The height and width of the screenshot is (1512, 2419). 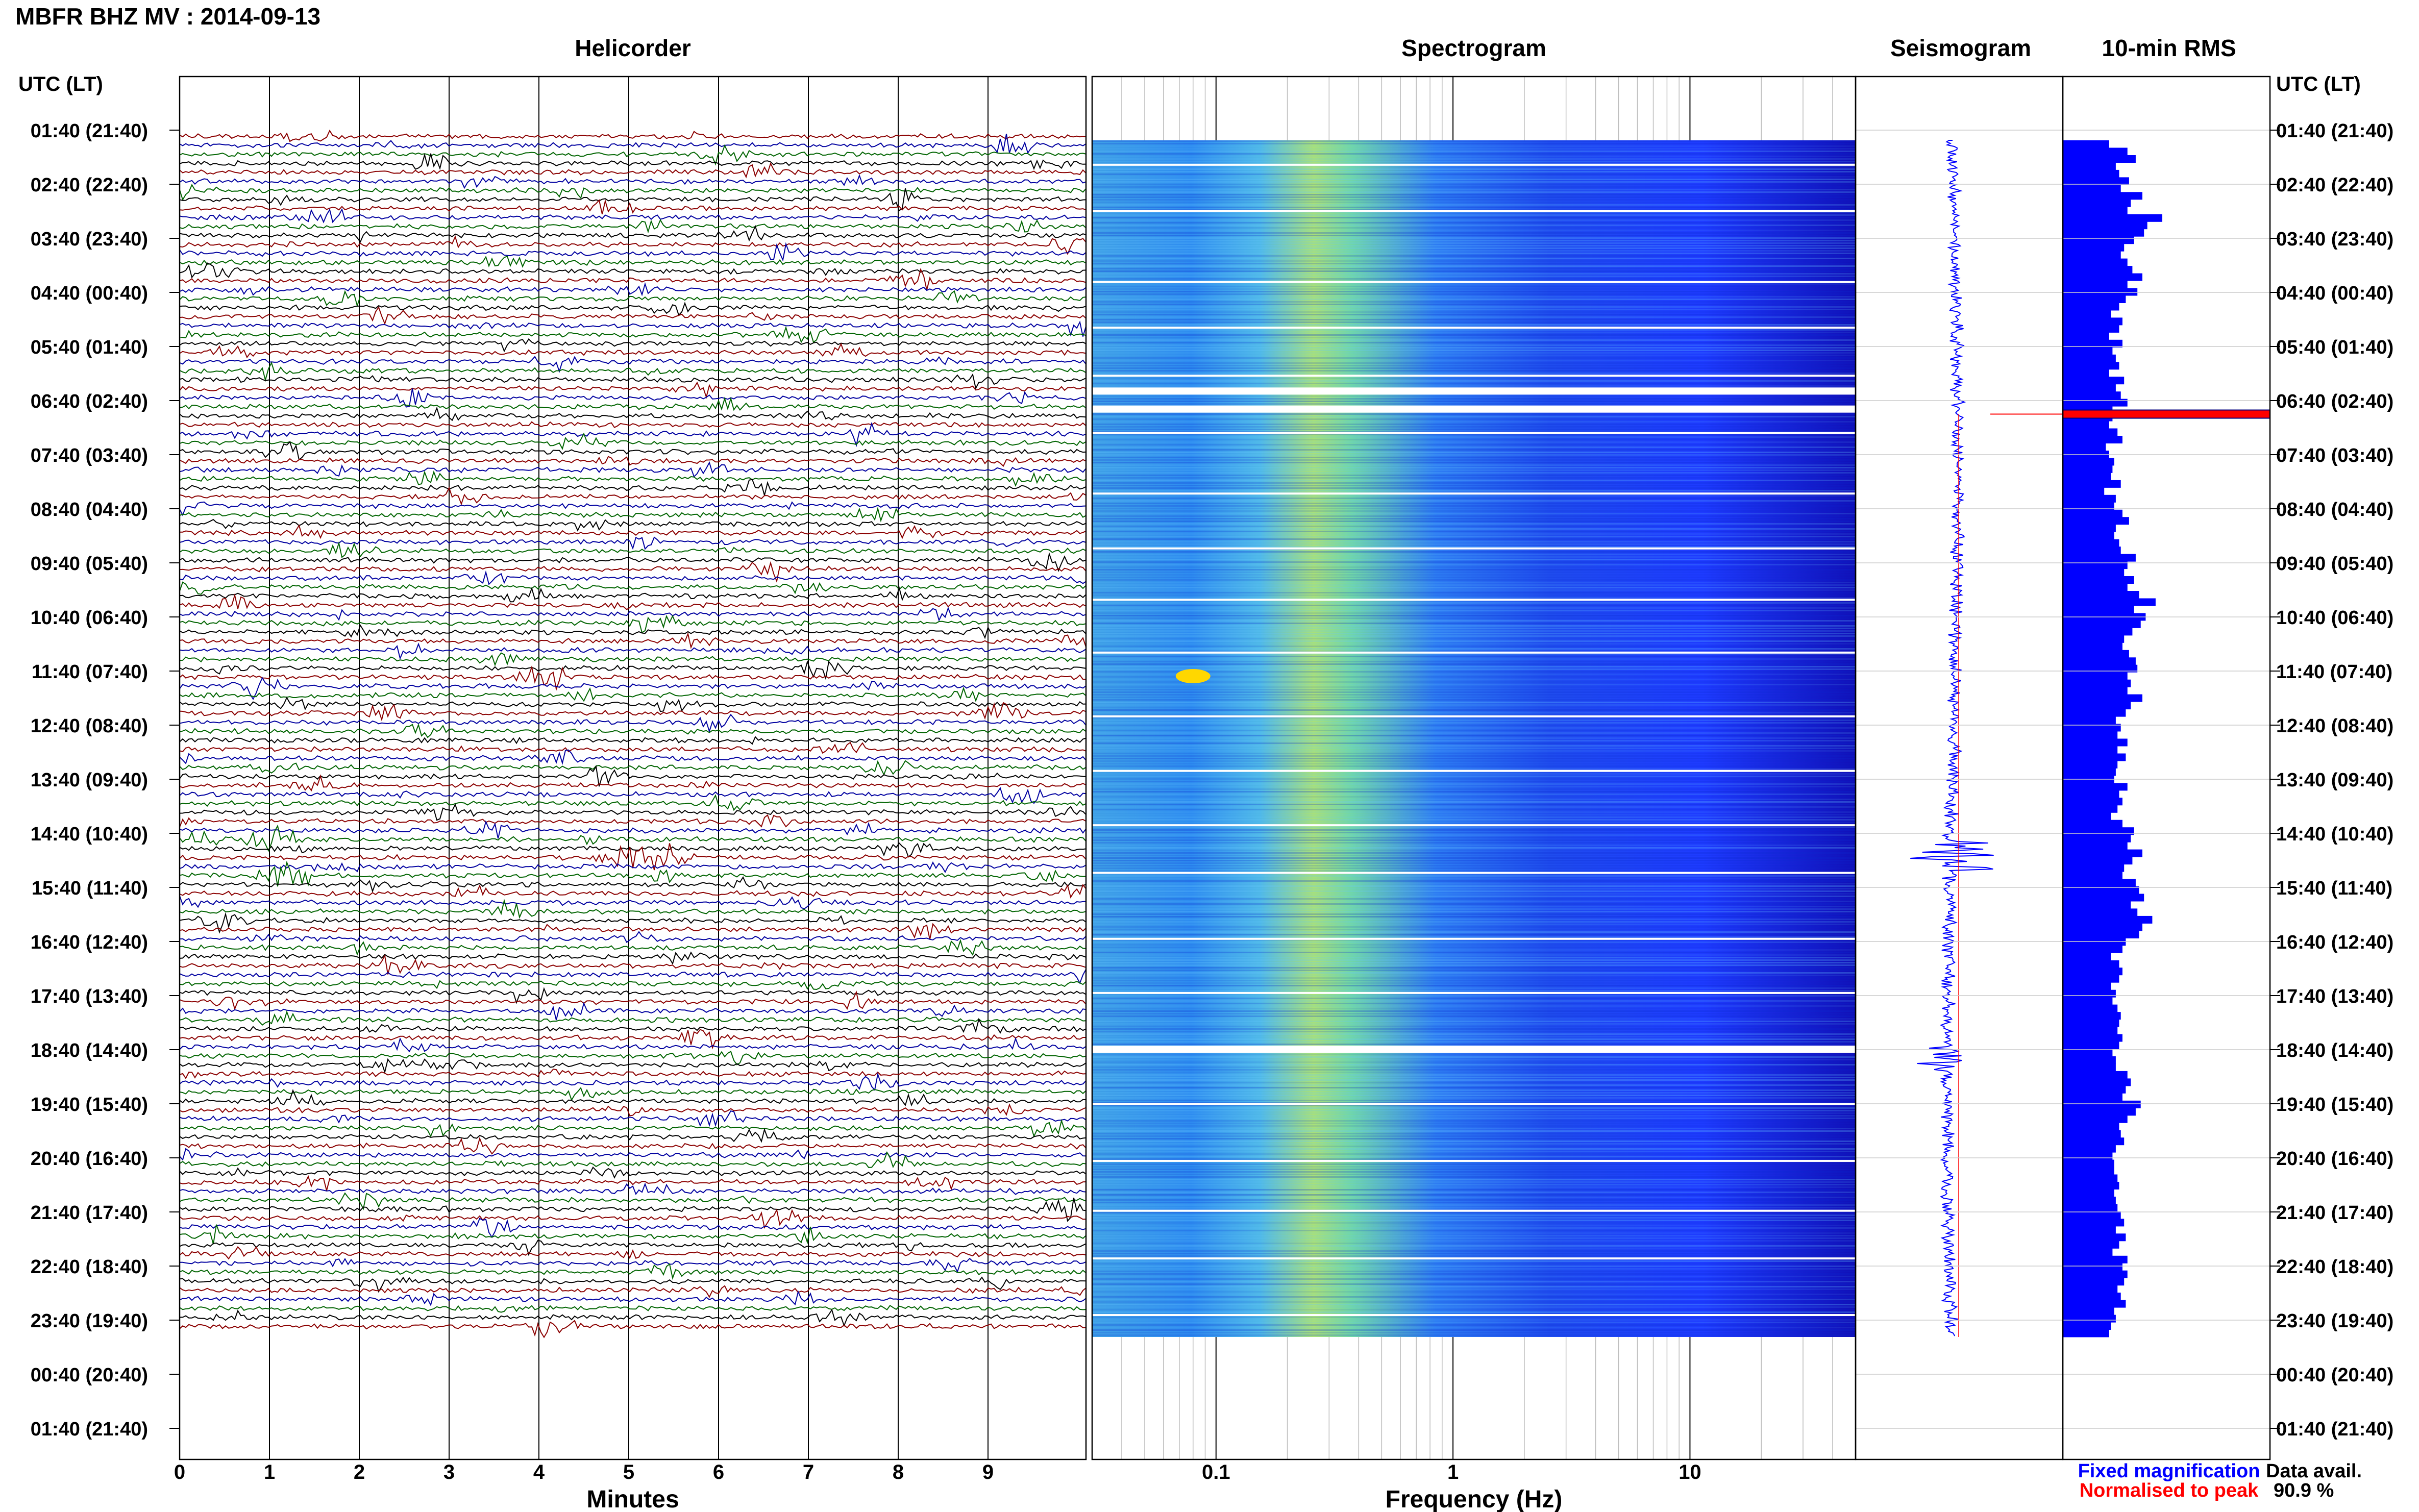 I want to click on time-axis-label-left: UTC (LT), so click(x=60, y=84).